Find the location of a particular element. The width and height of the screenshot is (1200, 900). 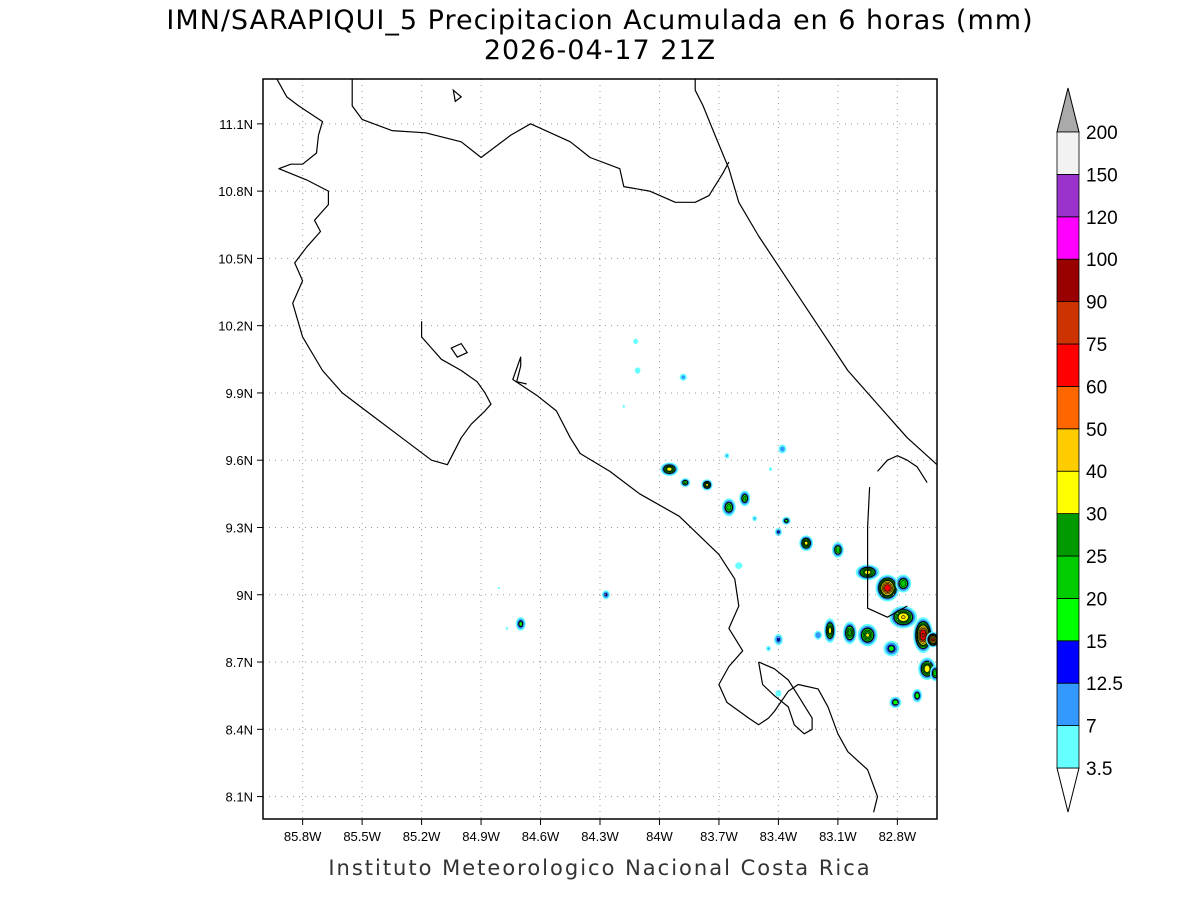

lat-tick-label: 9.9N is located at coordinates (239, 393).